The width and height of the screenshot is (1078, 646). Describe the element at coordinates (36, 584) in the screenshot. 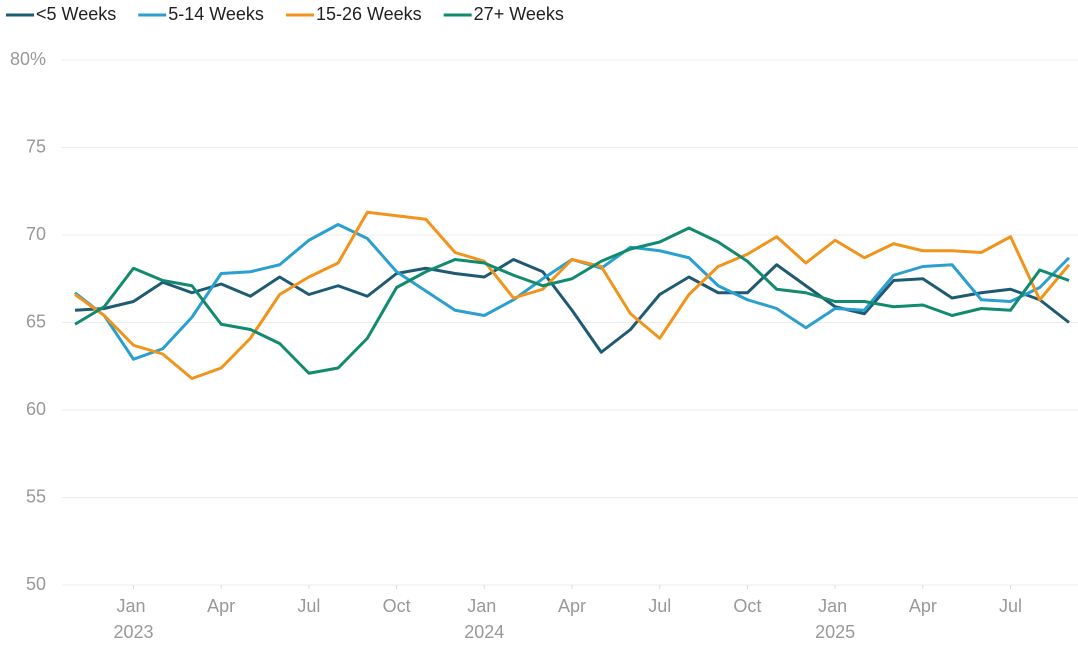

I see `y-tick-label: 50` at that location.